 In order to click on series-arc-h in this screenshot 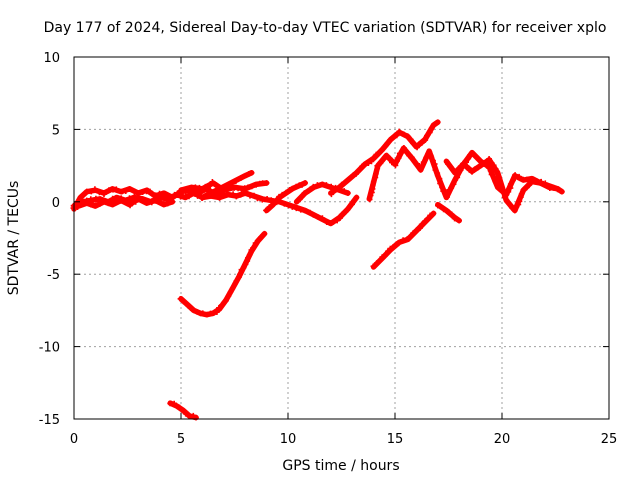, I will do `click(222, 274)`.